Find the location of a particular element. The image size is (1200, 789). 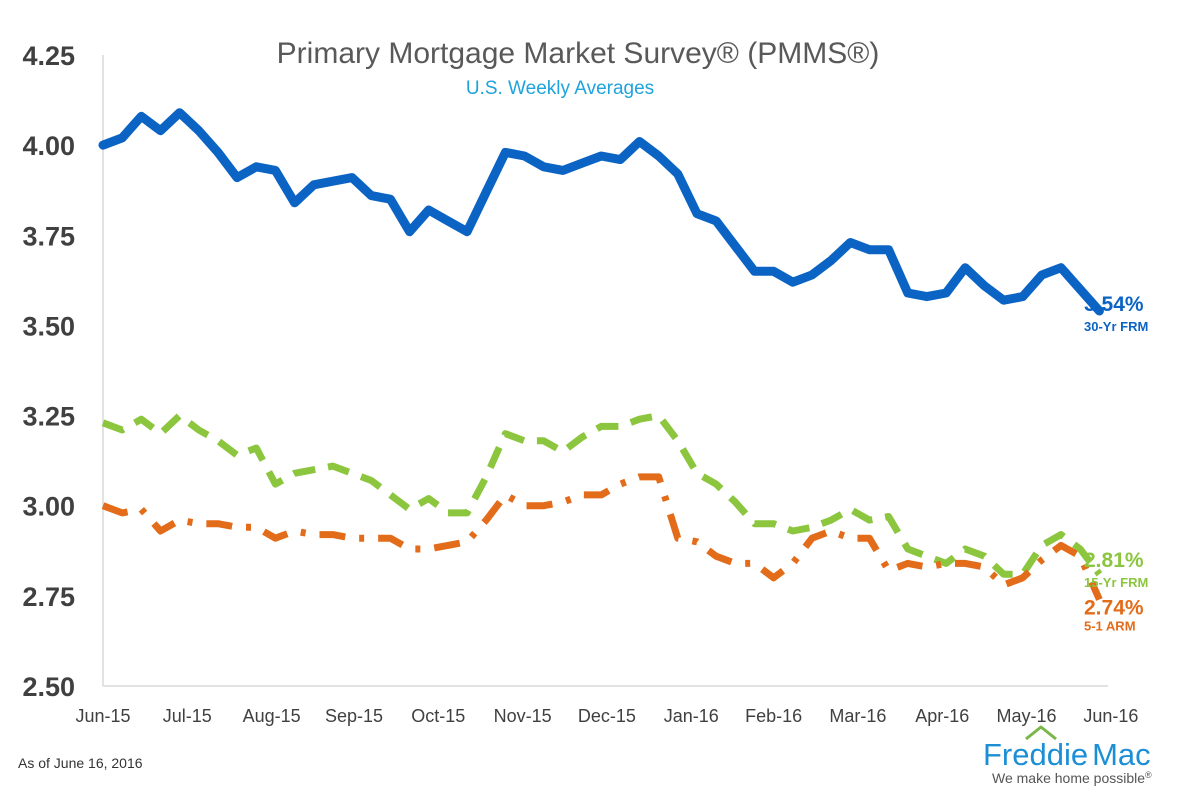

series-end-value: 2.74% is located at coordinates (1114, 607).